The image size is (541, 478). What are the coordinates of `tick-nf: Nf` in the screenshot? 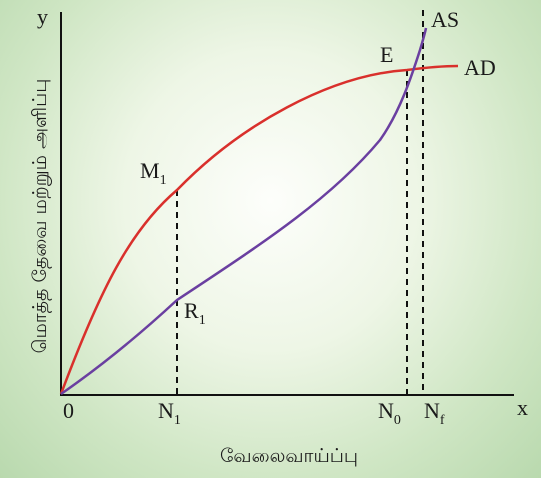 It's located at (434, 413).